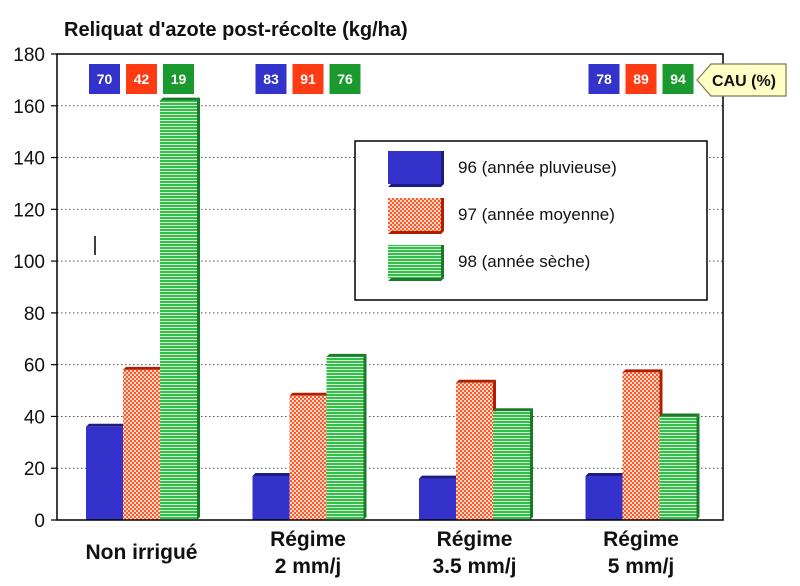  I want to click on y-tick-label: 60, so click(34, 366).